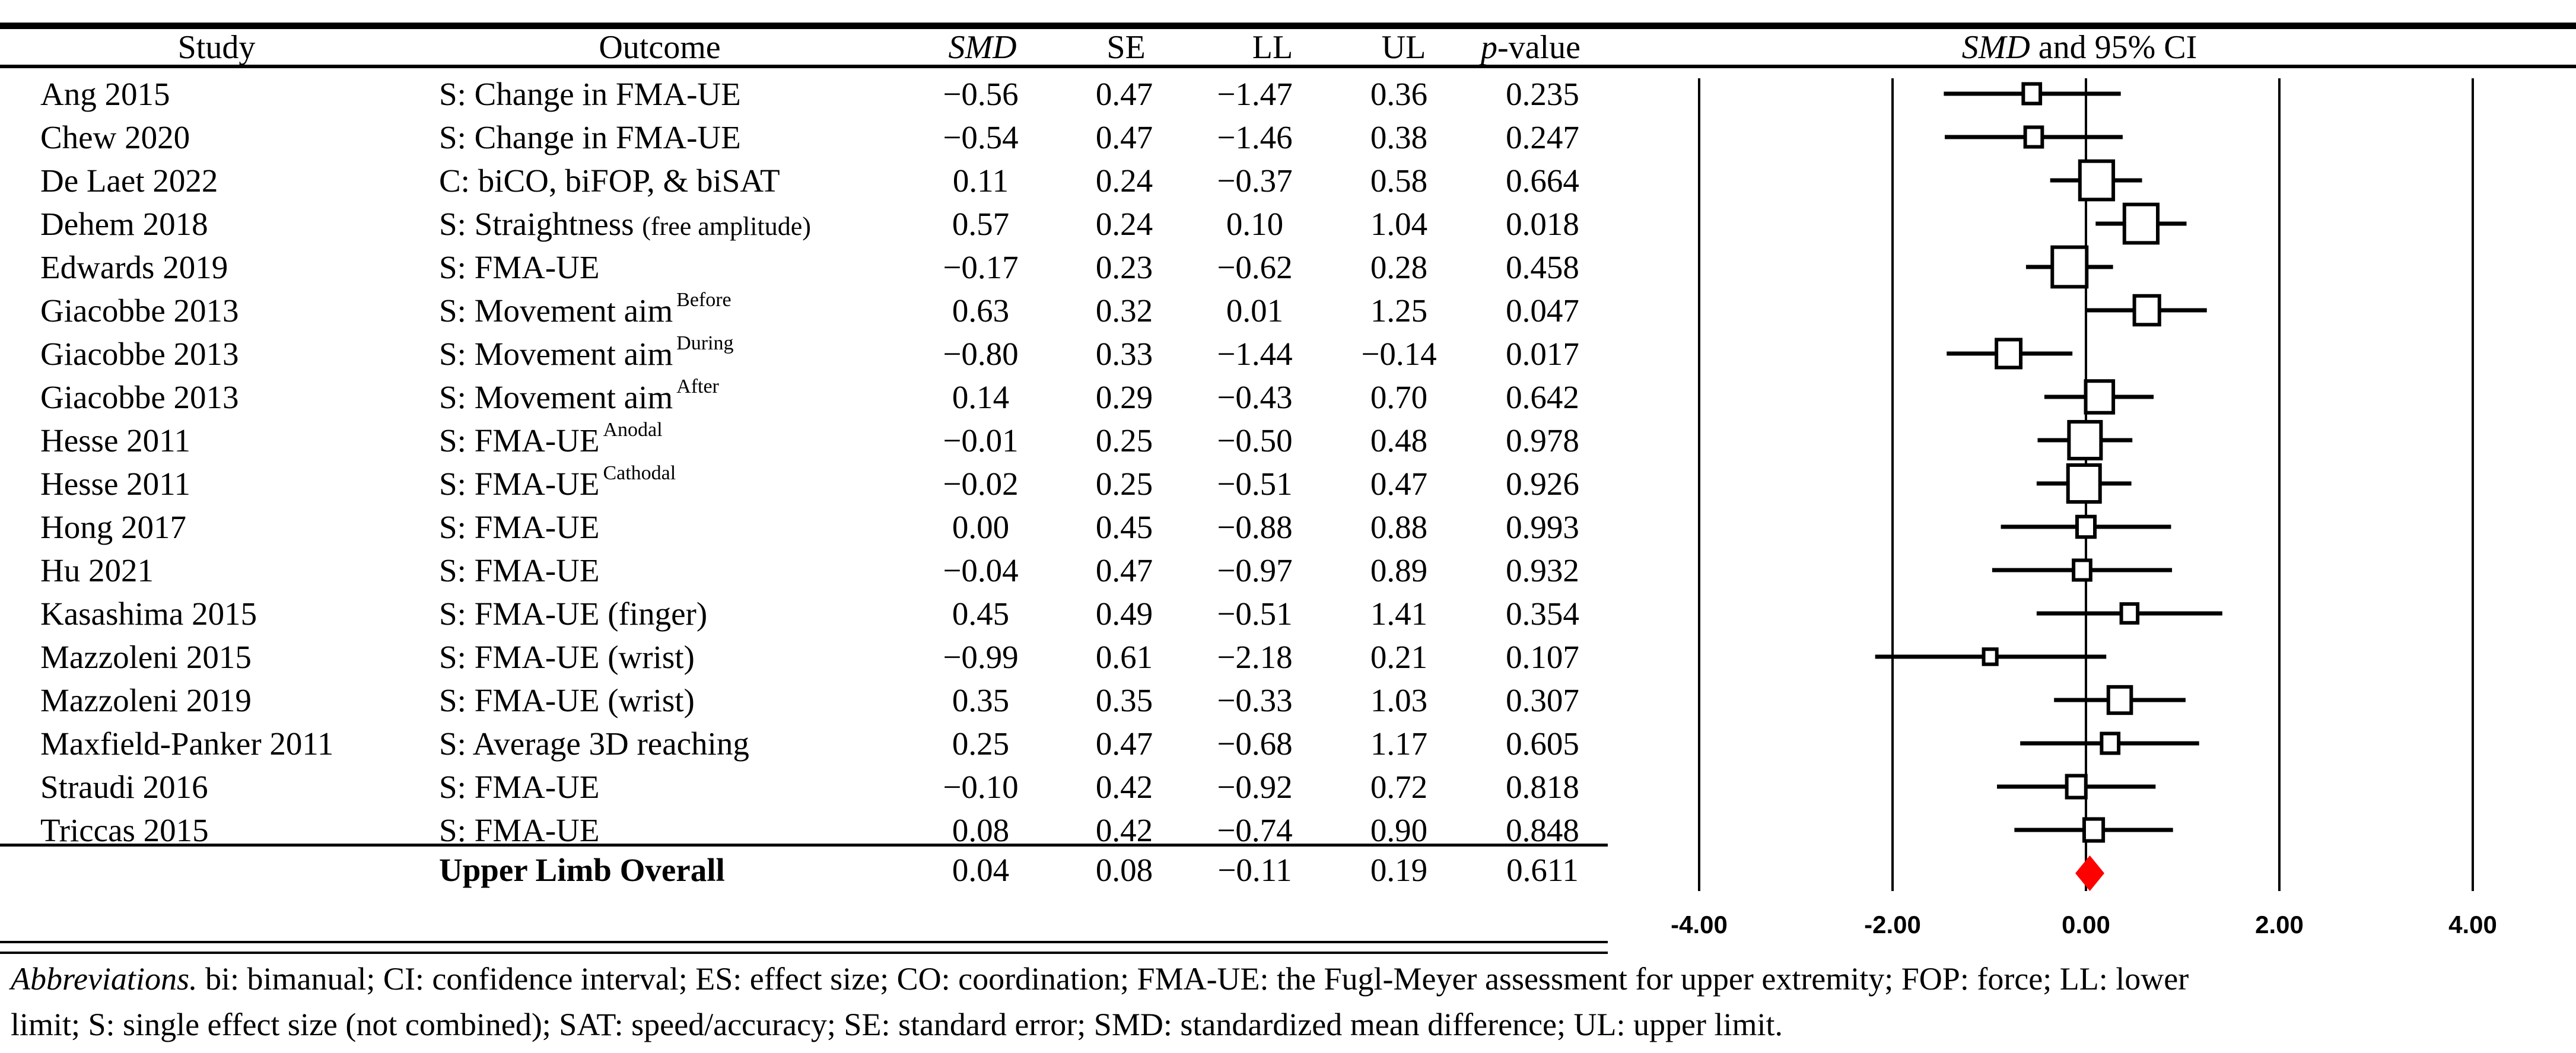  What do you see at coordinates (981, 656) in the screenshot?
I see `smd-cell: −0.99` at bounding box center [981, 656].